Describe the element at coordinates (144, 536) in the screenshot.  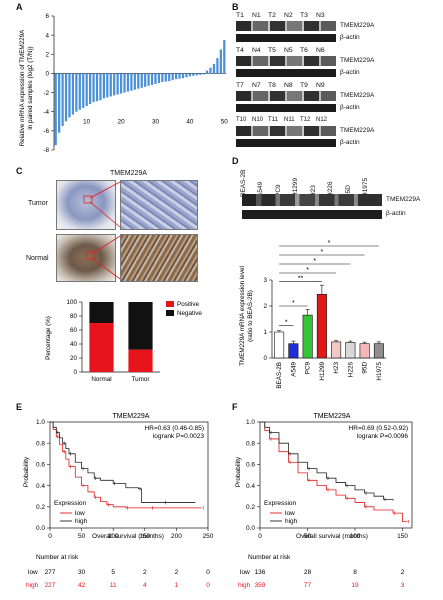
I see `km-x-tick-label: 150` at that location.